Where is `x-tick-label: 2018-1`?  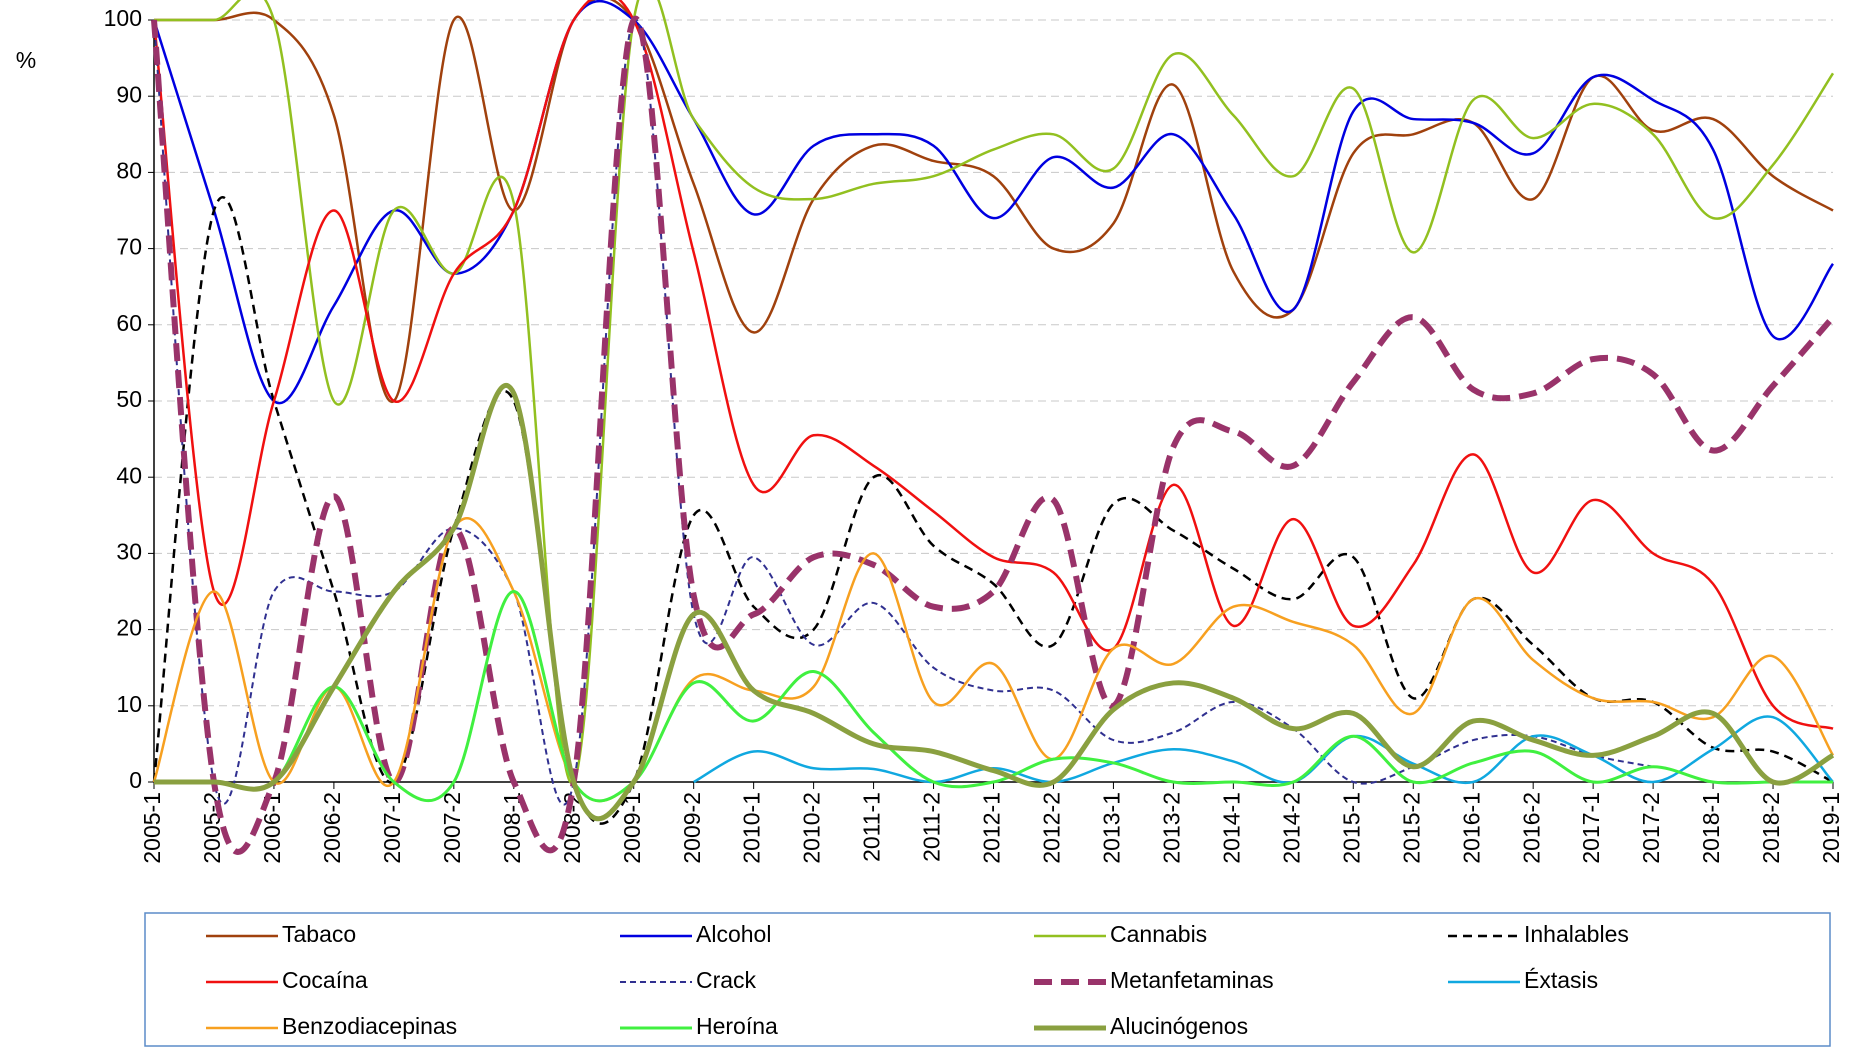
x-tick-label: 2018-1 is located at coordinates (1711, 828).